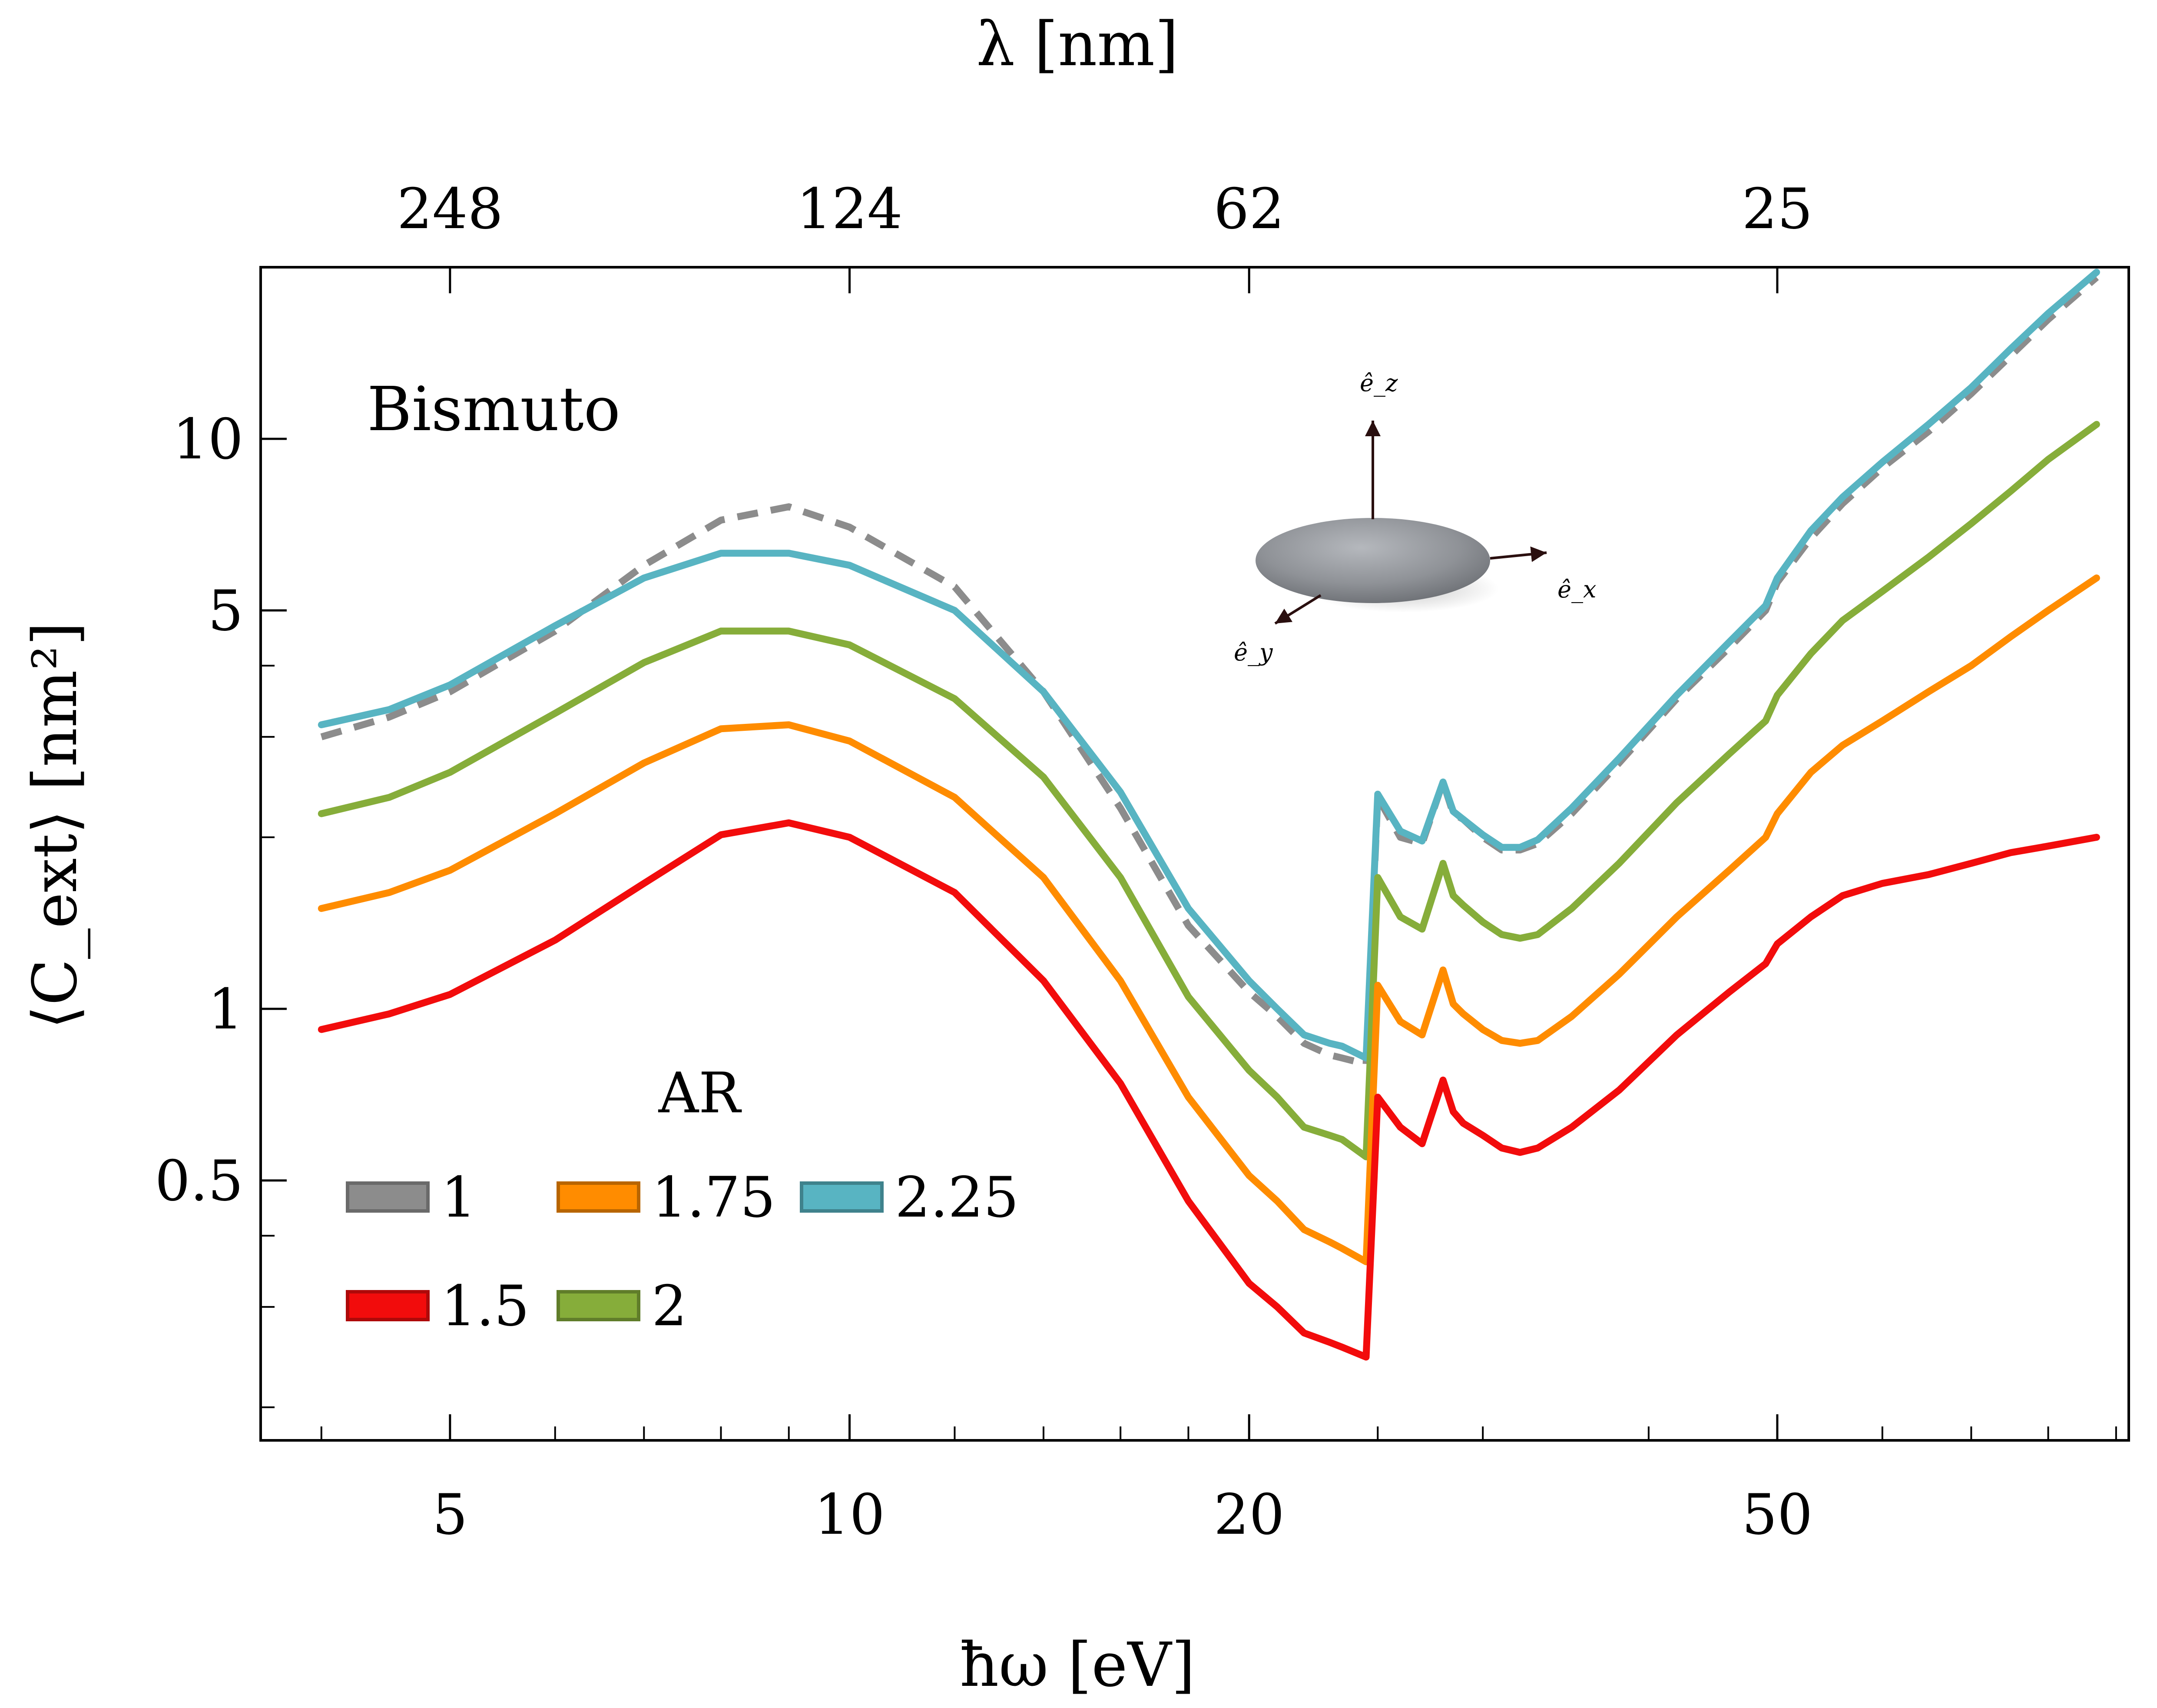 This screenshot has height=1708, width=2157. Describe the element at coordinates (1379, 383) in the screenshot. I see `ez-label: ê_z` at that location.